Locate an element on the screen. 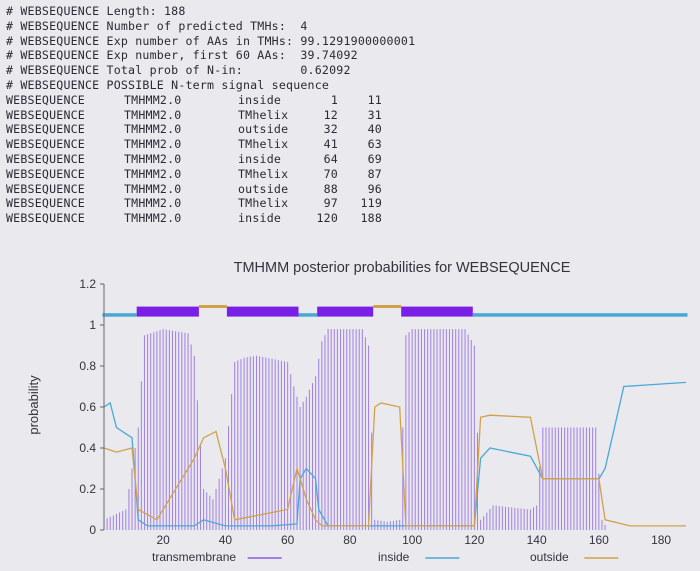 This screenshot has height=571, width=700. x-tick-label: 60 is located at coordinates (288, 540).